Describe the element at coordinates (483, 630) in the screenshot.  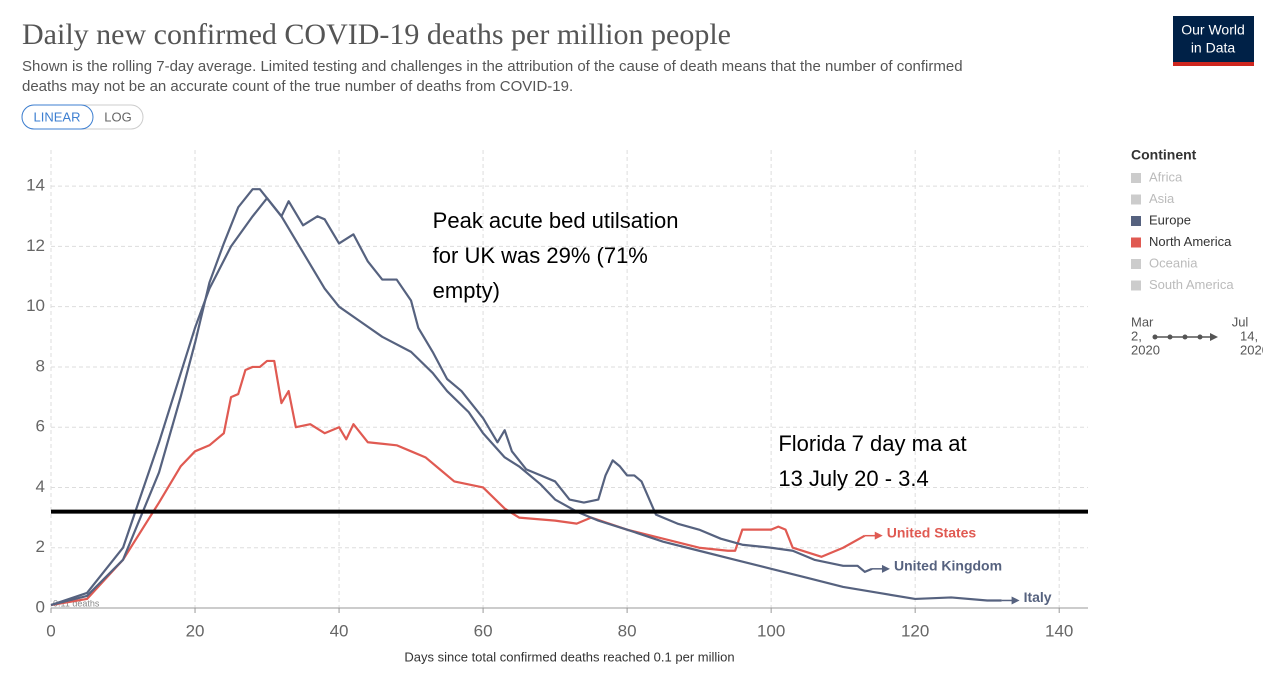
I see `x-tick-label: 60` at that location.